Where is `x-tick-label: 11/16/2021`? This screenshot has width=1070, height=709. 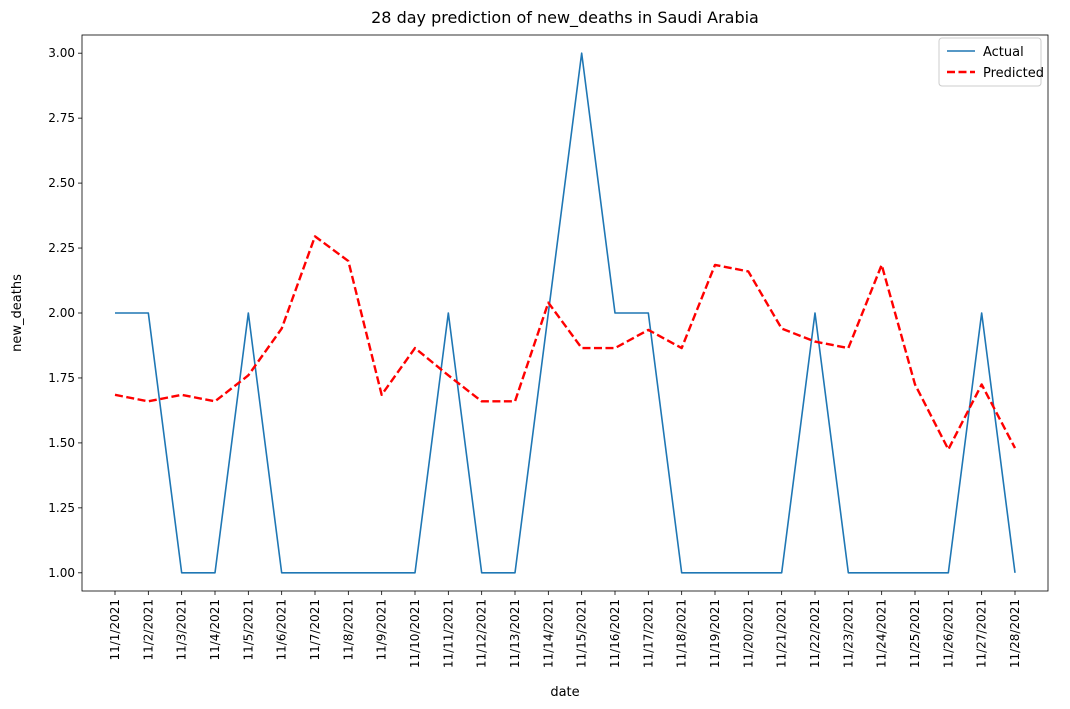
x-tick-label: 11/16/2021 is located at coordinates (615, 633).